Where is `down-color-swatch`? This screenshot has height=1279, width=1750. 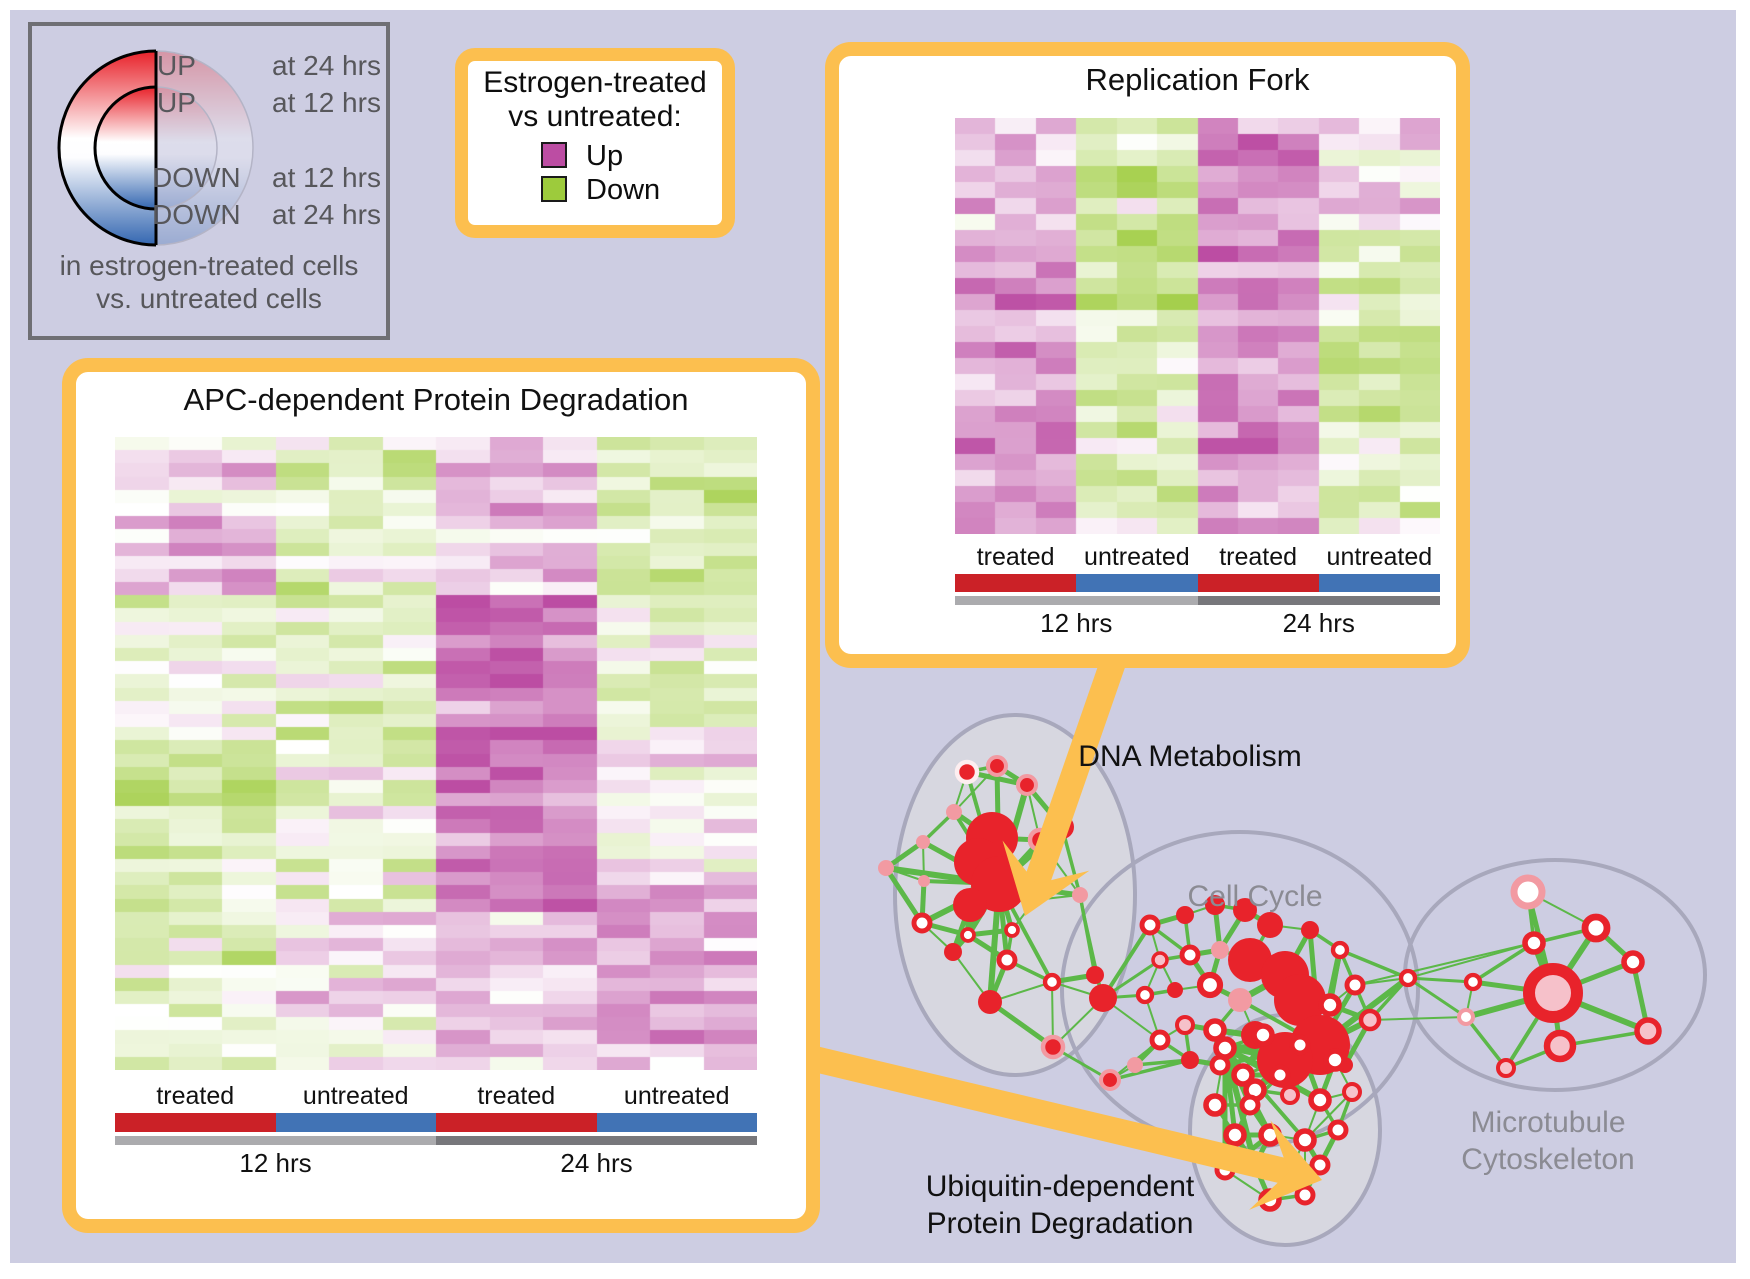
down-color-swatch is located at coordinates (554, 189).